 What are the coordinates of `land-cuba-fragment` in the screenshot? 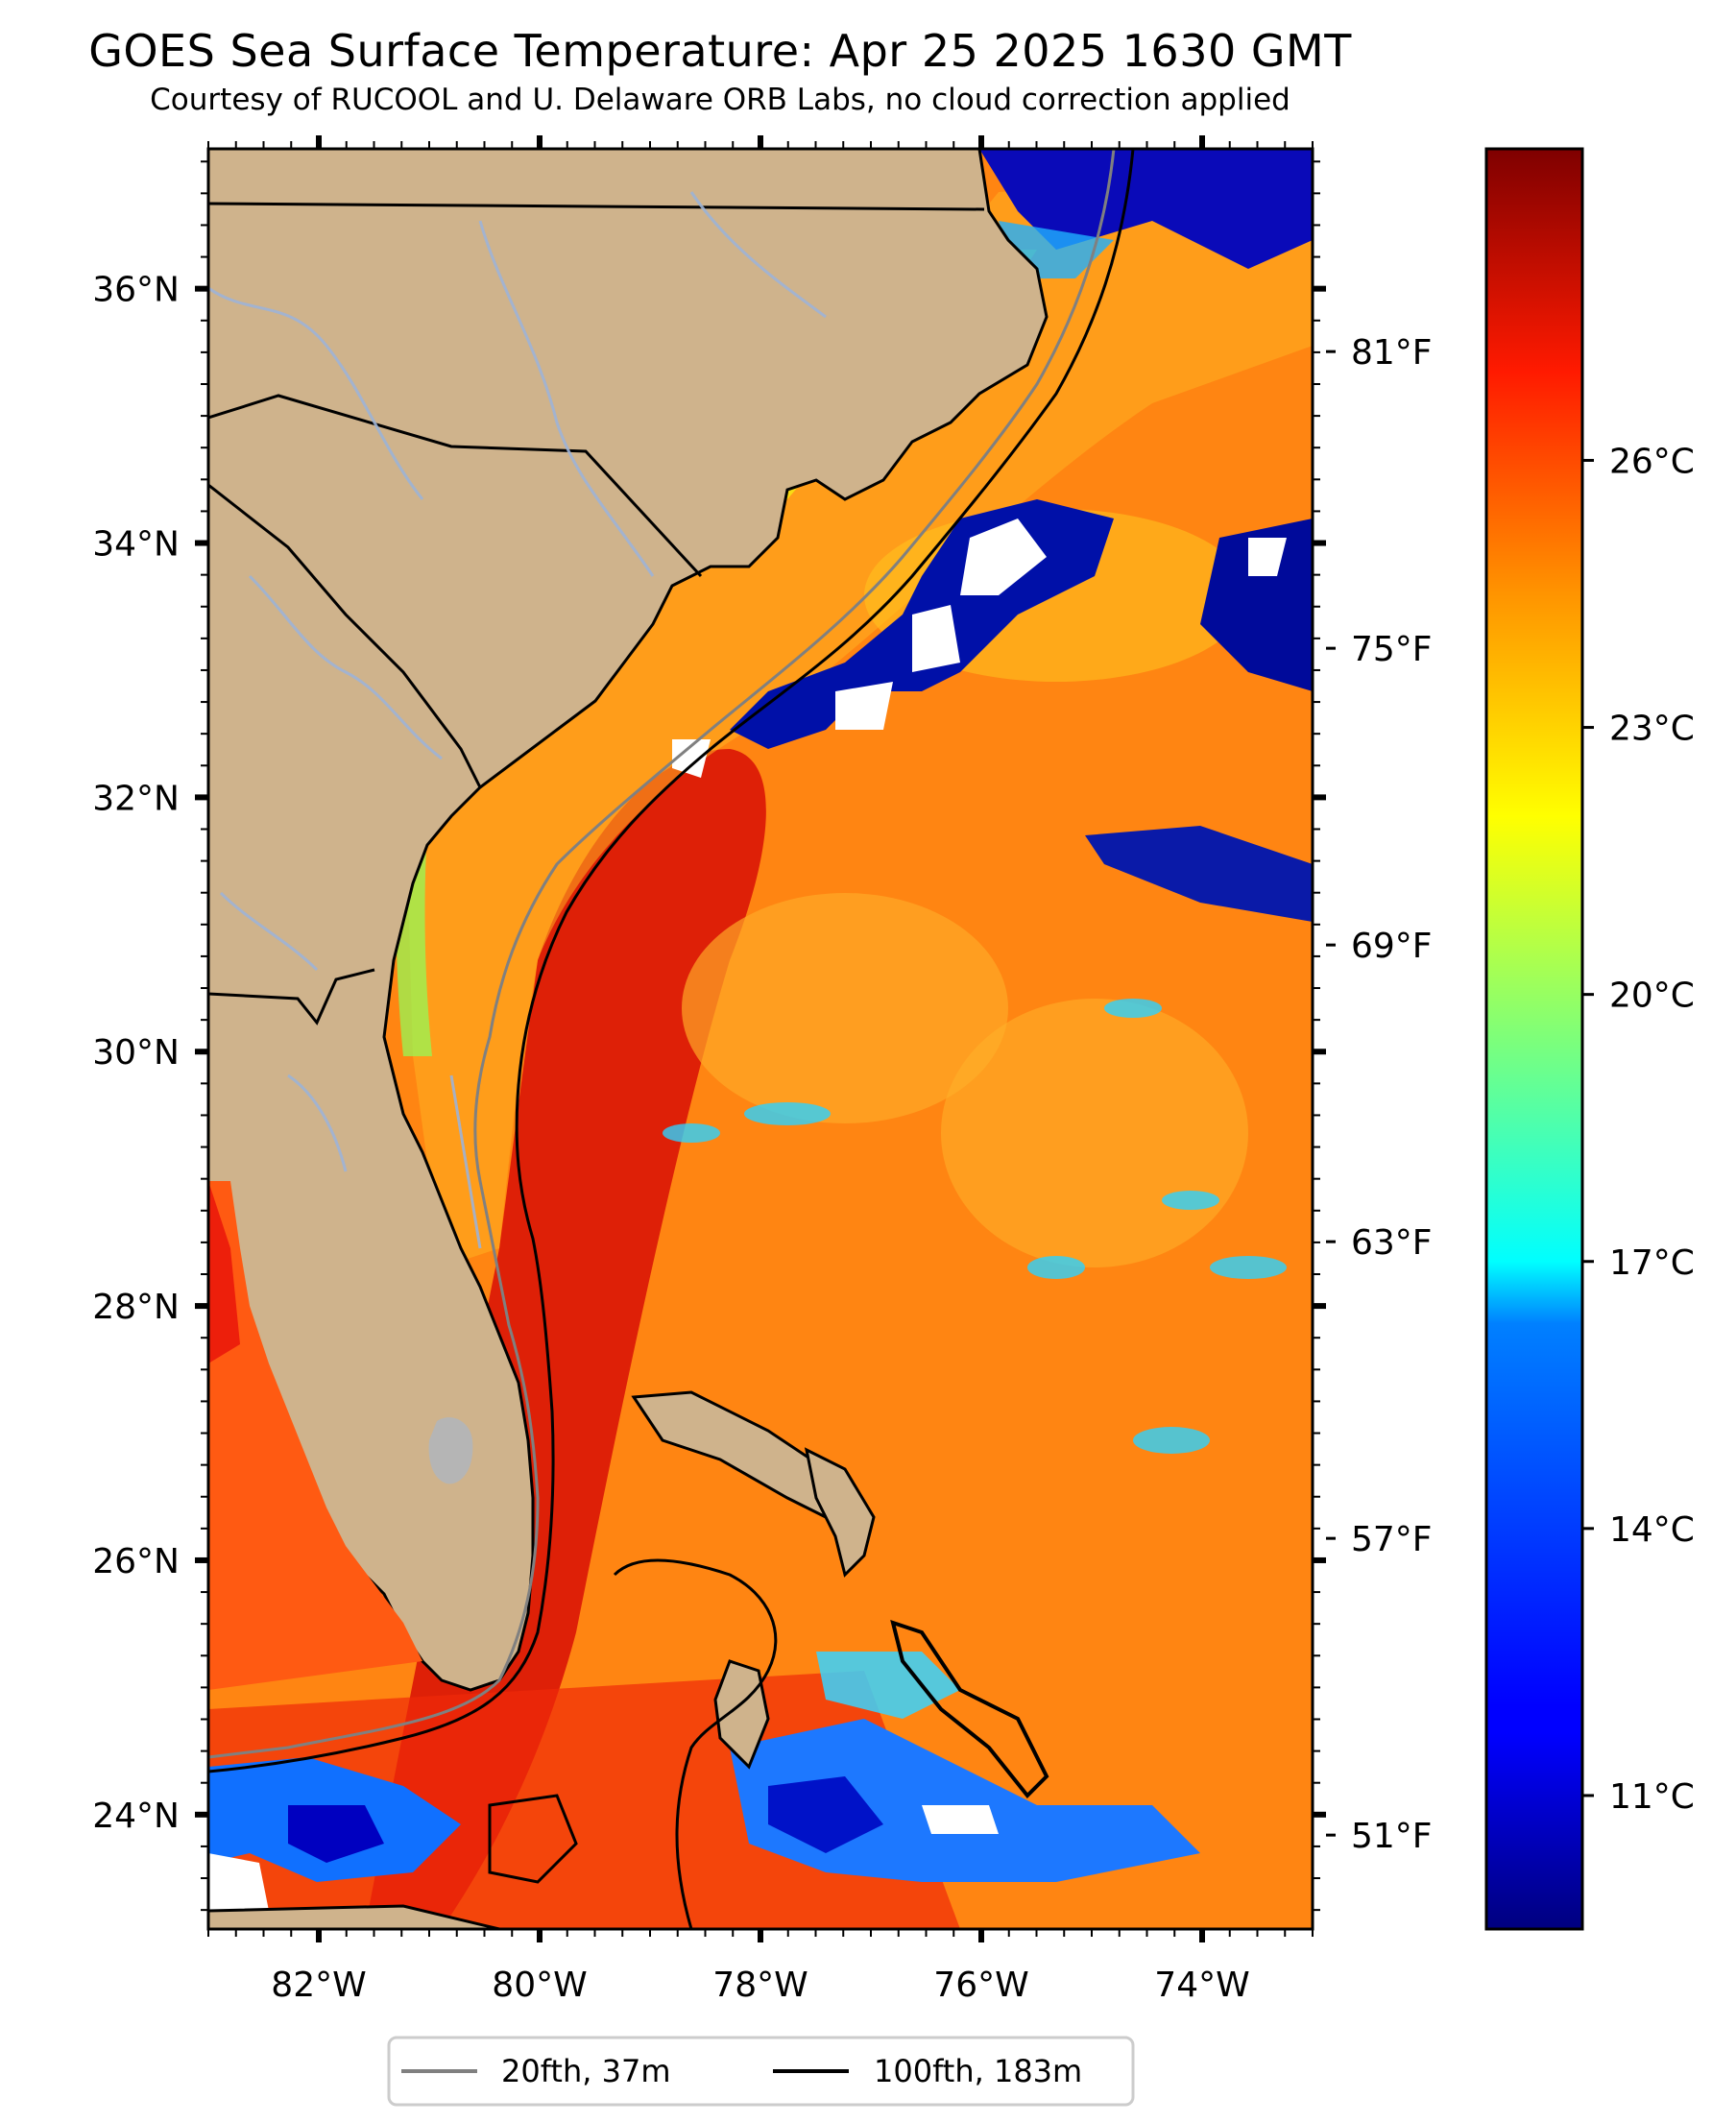 It's located at (354, 1916).